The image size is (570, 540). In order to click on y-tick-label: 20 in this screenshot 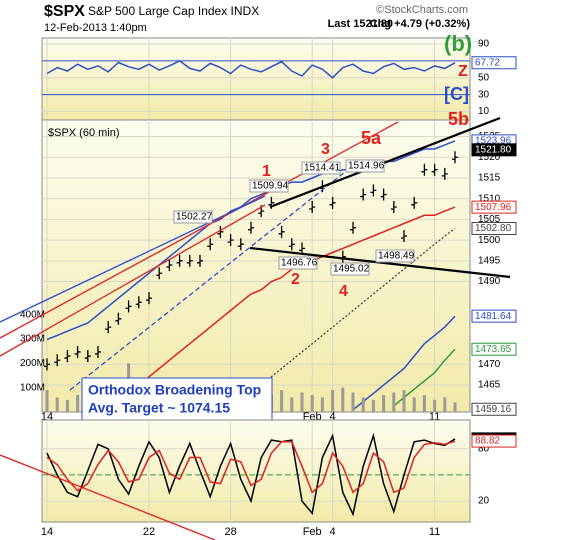, I will do `click(484, 501)`.